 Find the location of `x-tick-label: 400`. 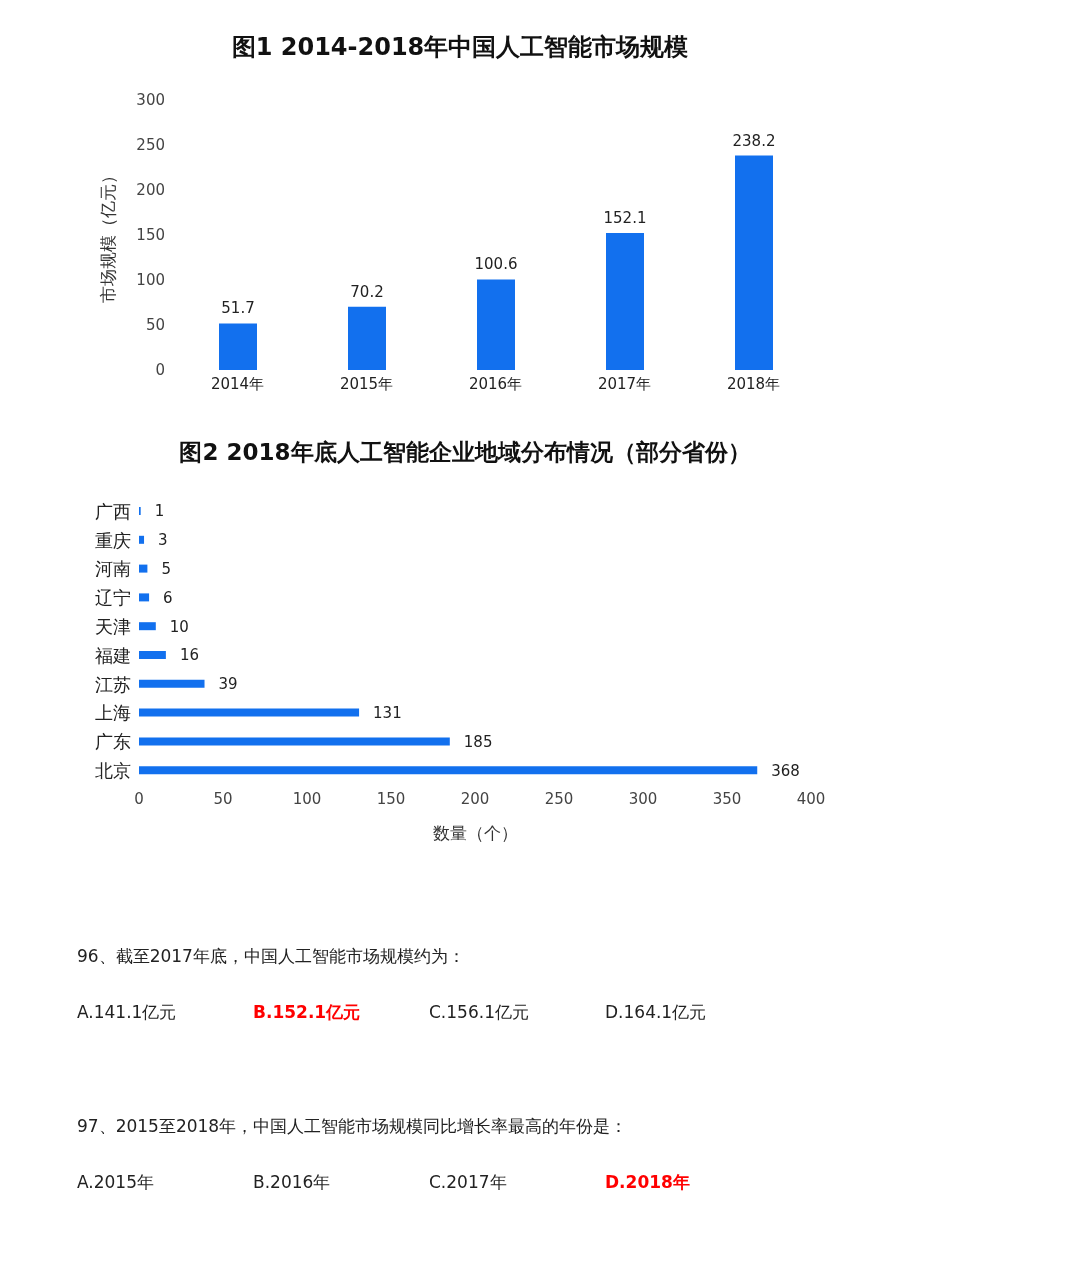

x-tick-label: 400 is located at coordinates (811, 798).